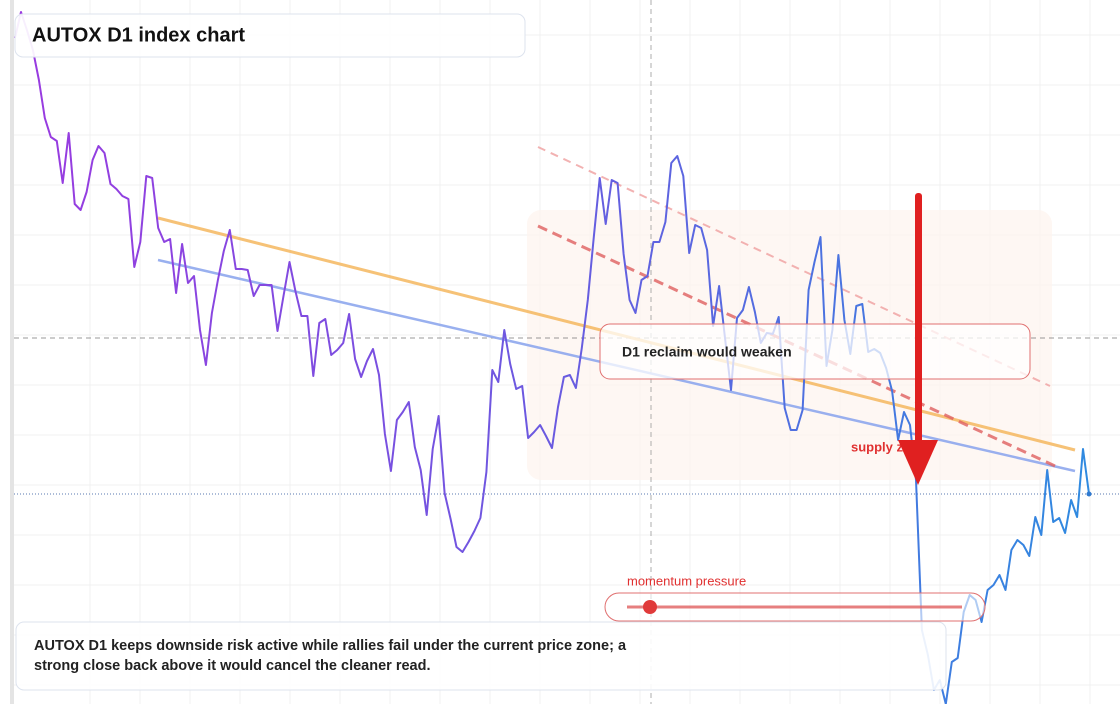  Describe the element at coordinates (707, 352) in the screenshot. I see `zone-label: D1 reclaim would weaken` at that location.